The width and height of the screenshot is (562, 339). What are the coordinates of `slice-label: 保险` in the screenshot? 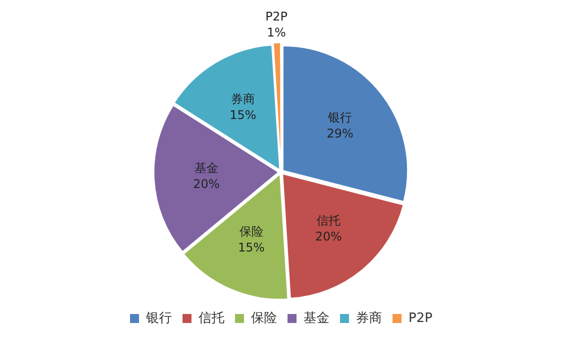 It's located at (251, 231).